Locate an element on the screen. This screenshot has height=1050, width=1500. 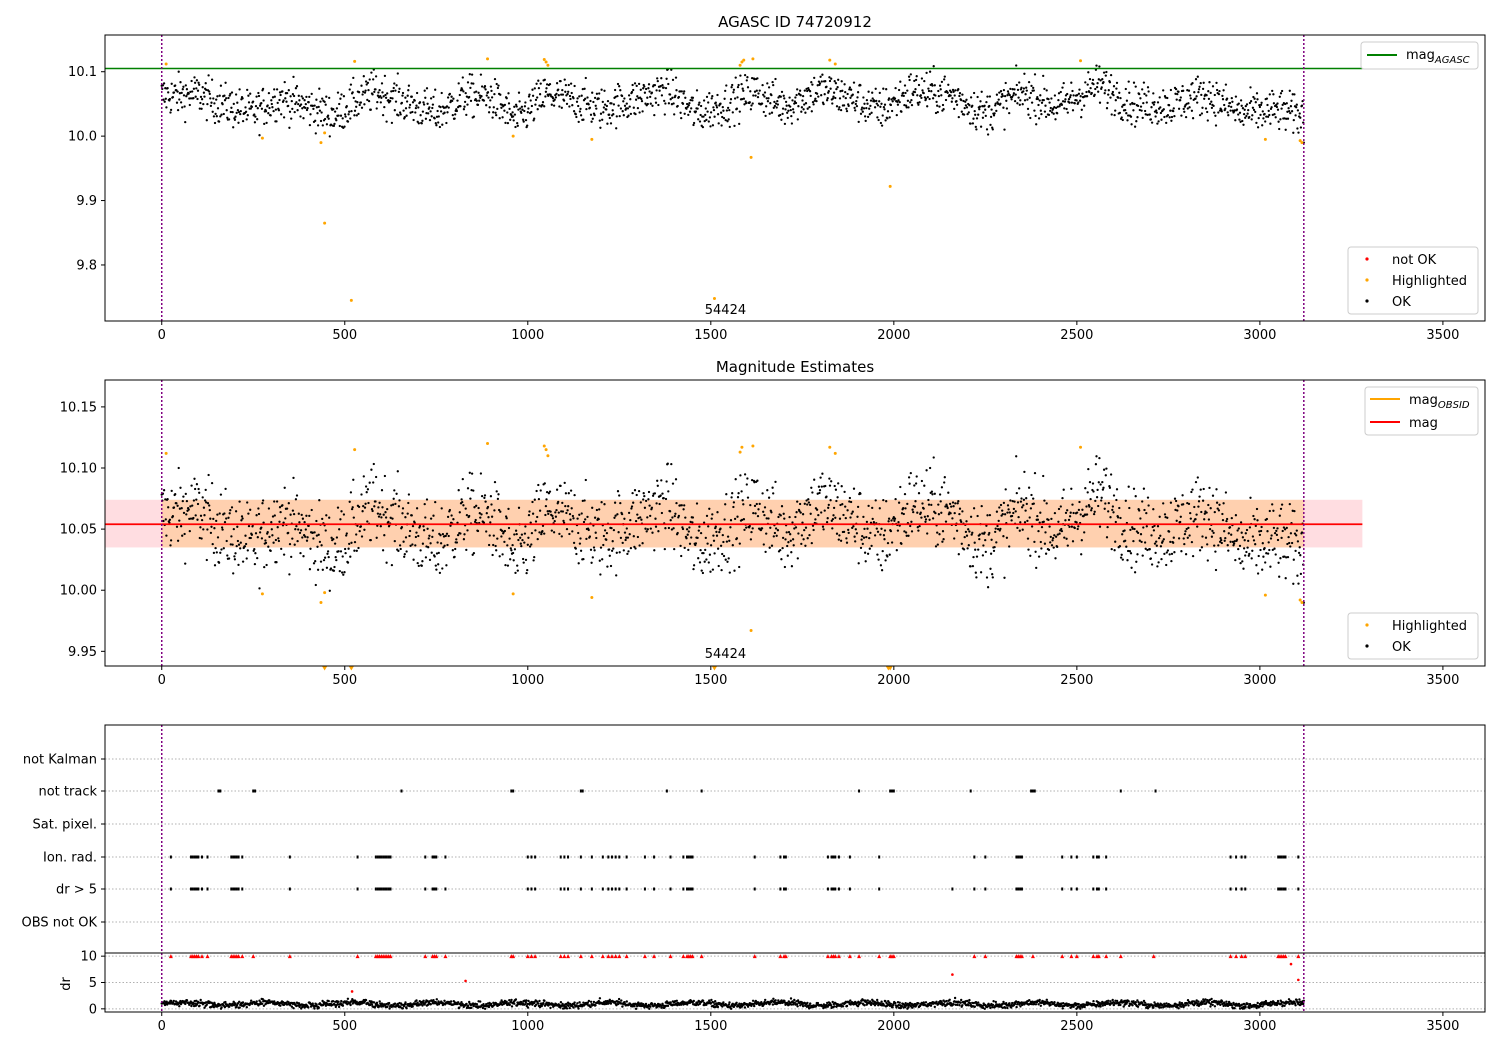
highlighted-point is located at coordinates (1265, 139).